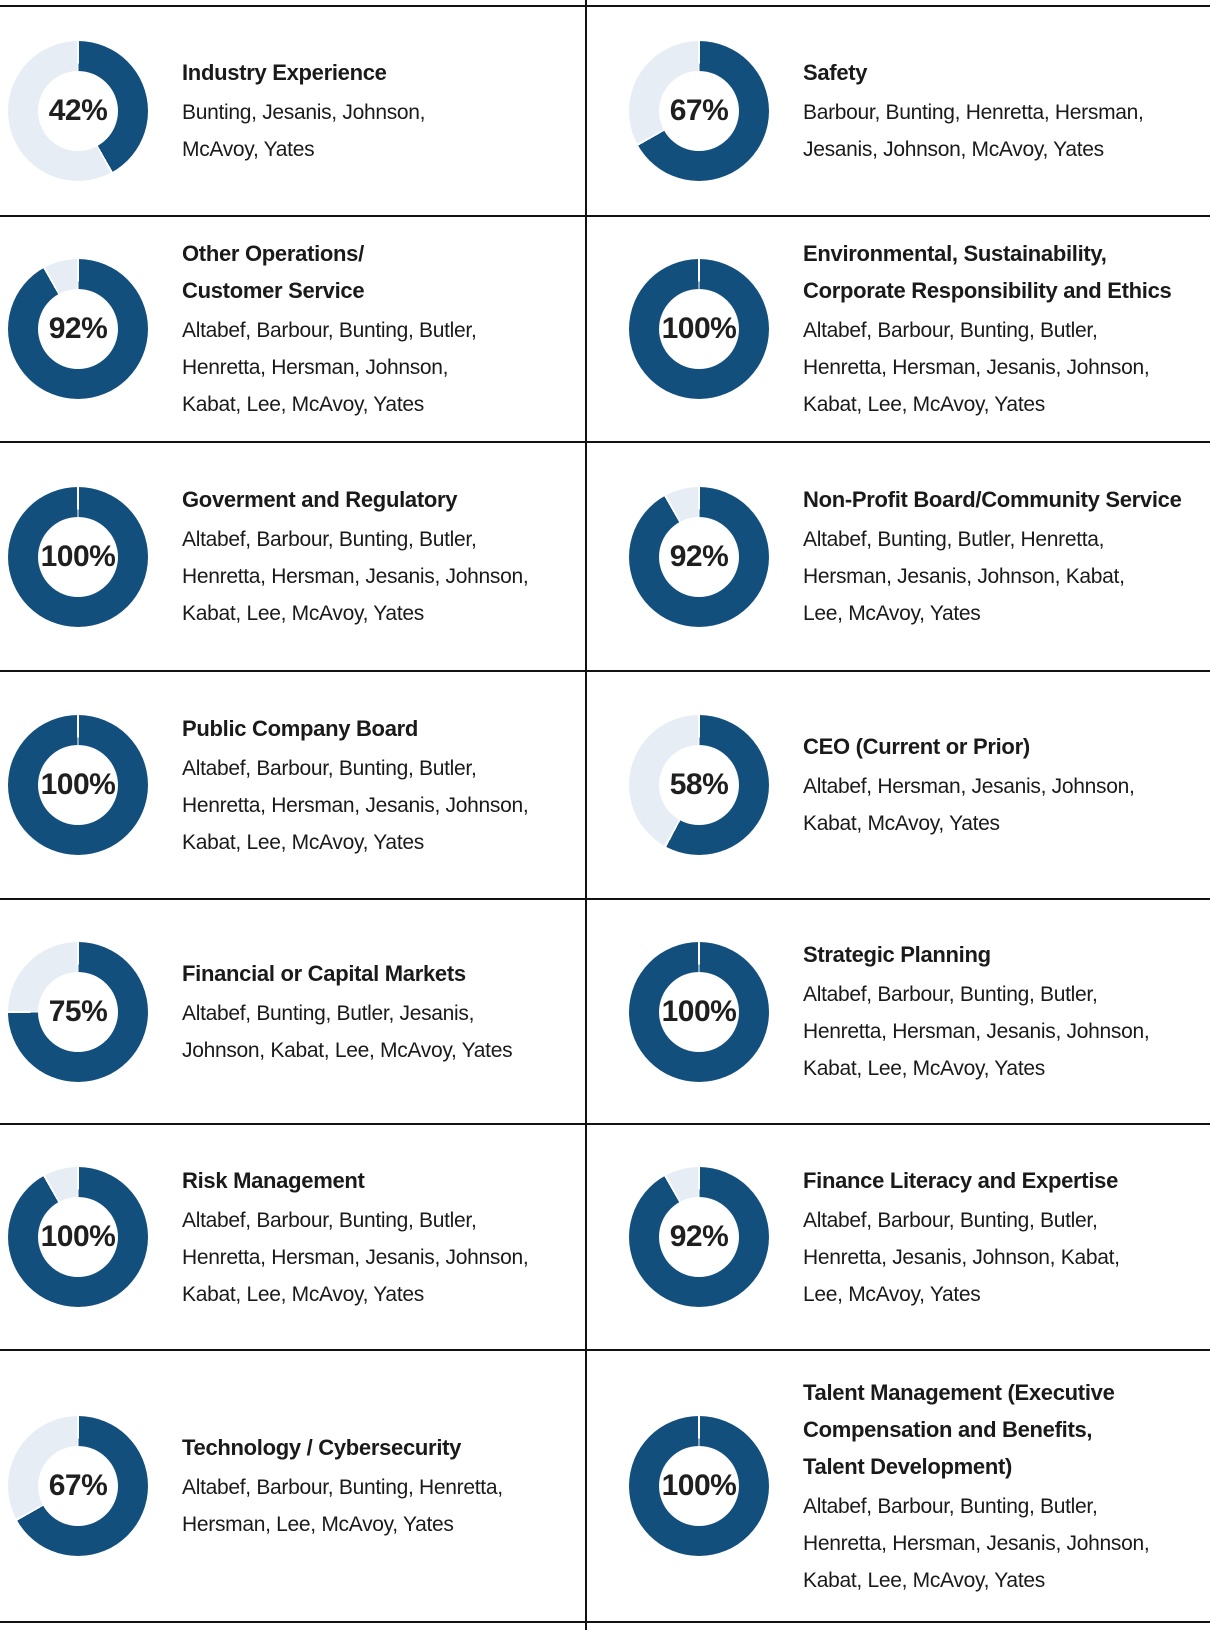 The width and height of the screenshot is (1210, 1630). I want to click on donut-chart: 42%, so click(78, 111).